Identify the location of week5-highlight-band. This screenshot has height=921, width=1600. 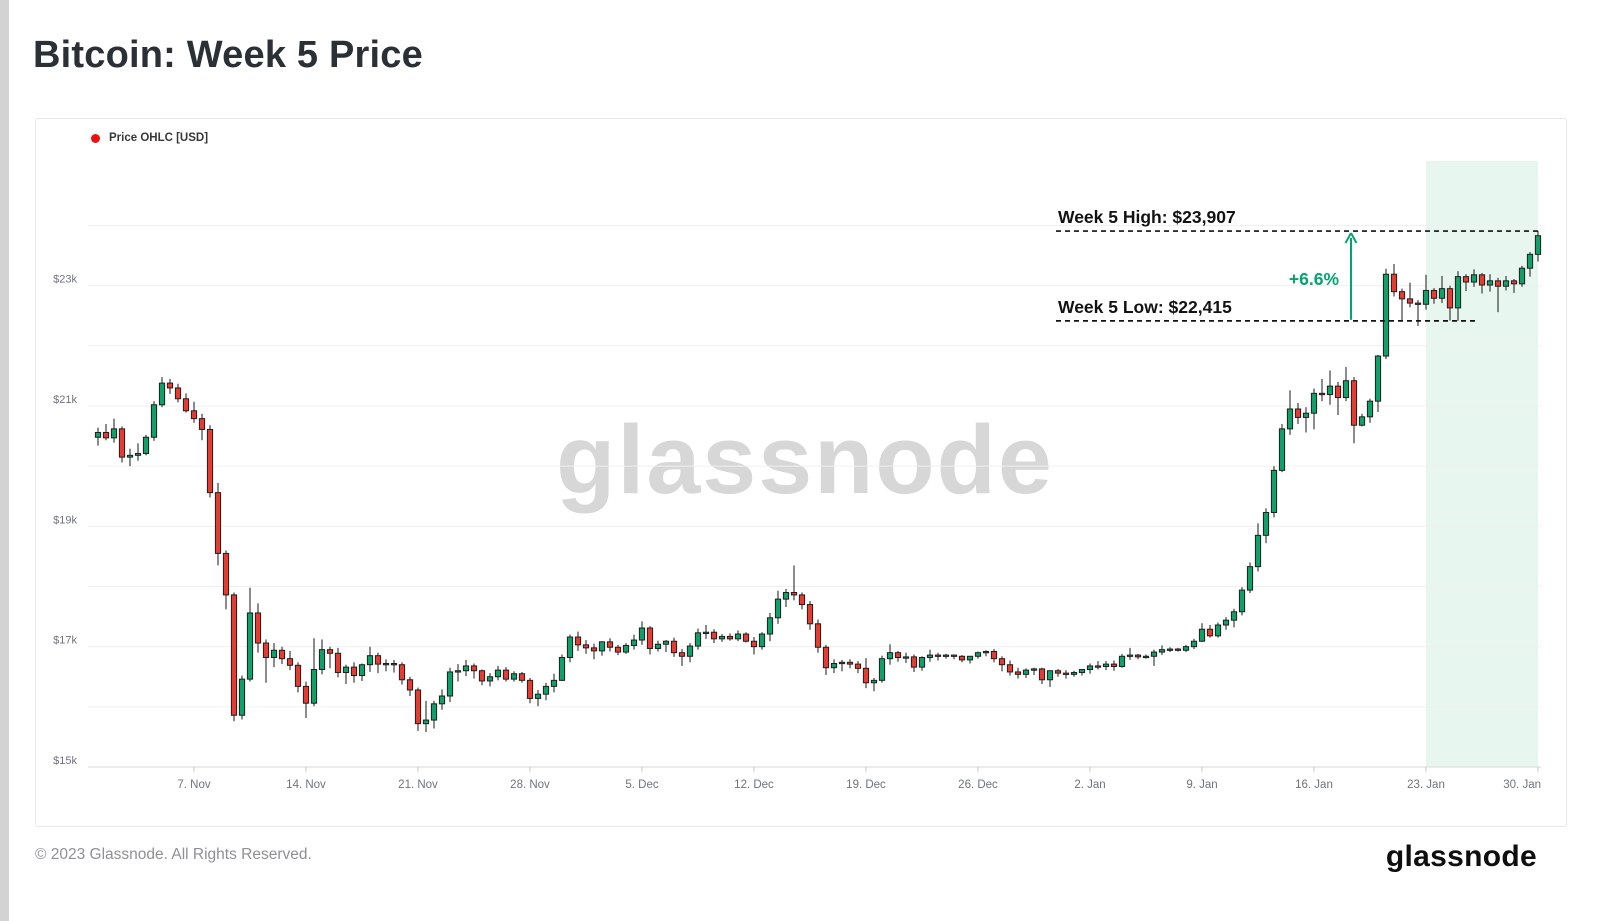
(1482, 464).